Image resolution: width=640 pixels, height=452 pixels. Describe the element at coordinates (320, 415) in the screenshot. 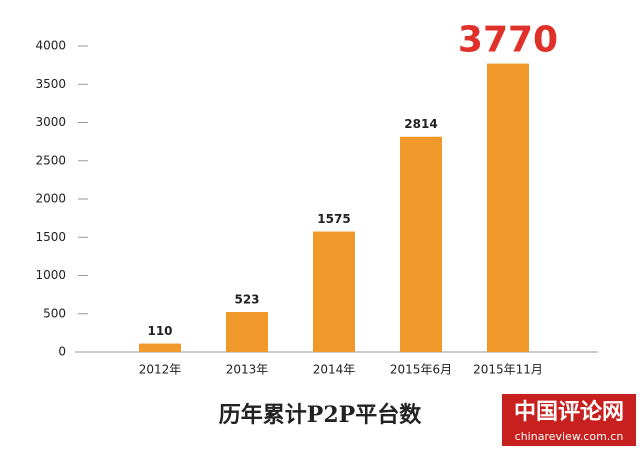

I see `chart-title: 历年累计P2P平台数` at that location.